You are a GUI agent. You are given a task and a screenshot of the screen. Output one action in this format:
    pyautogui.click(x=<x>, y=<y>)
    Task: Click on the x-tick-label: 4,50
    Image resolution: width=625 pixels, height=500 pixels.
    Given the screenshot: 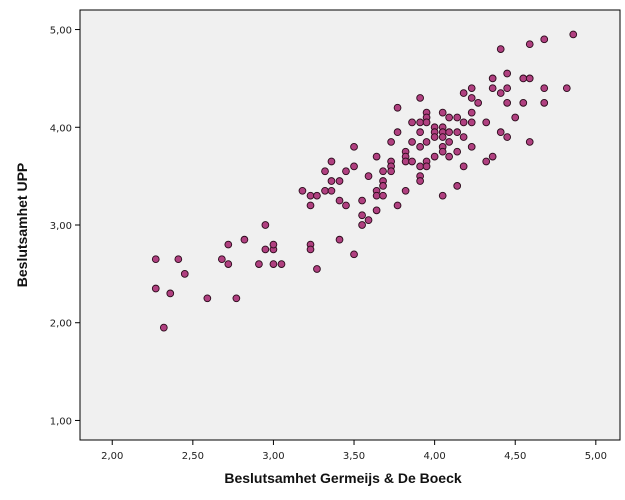 What is the action you would take?
    pyautogui.click(x=515, y=456)
    